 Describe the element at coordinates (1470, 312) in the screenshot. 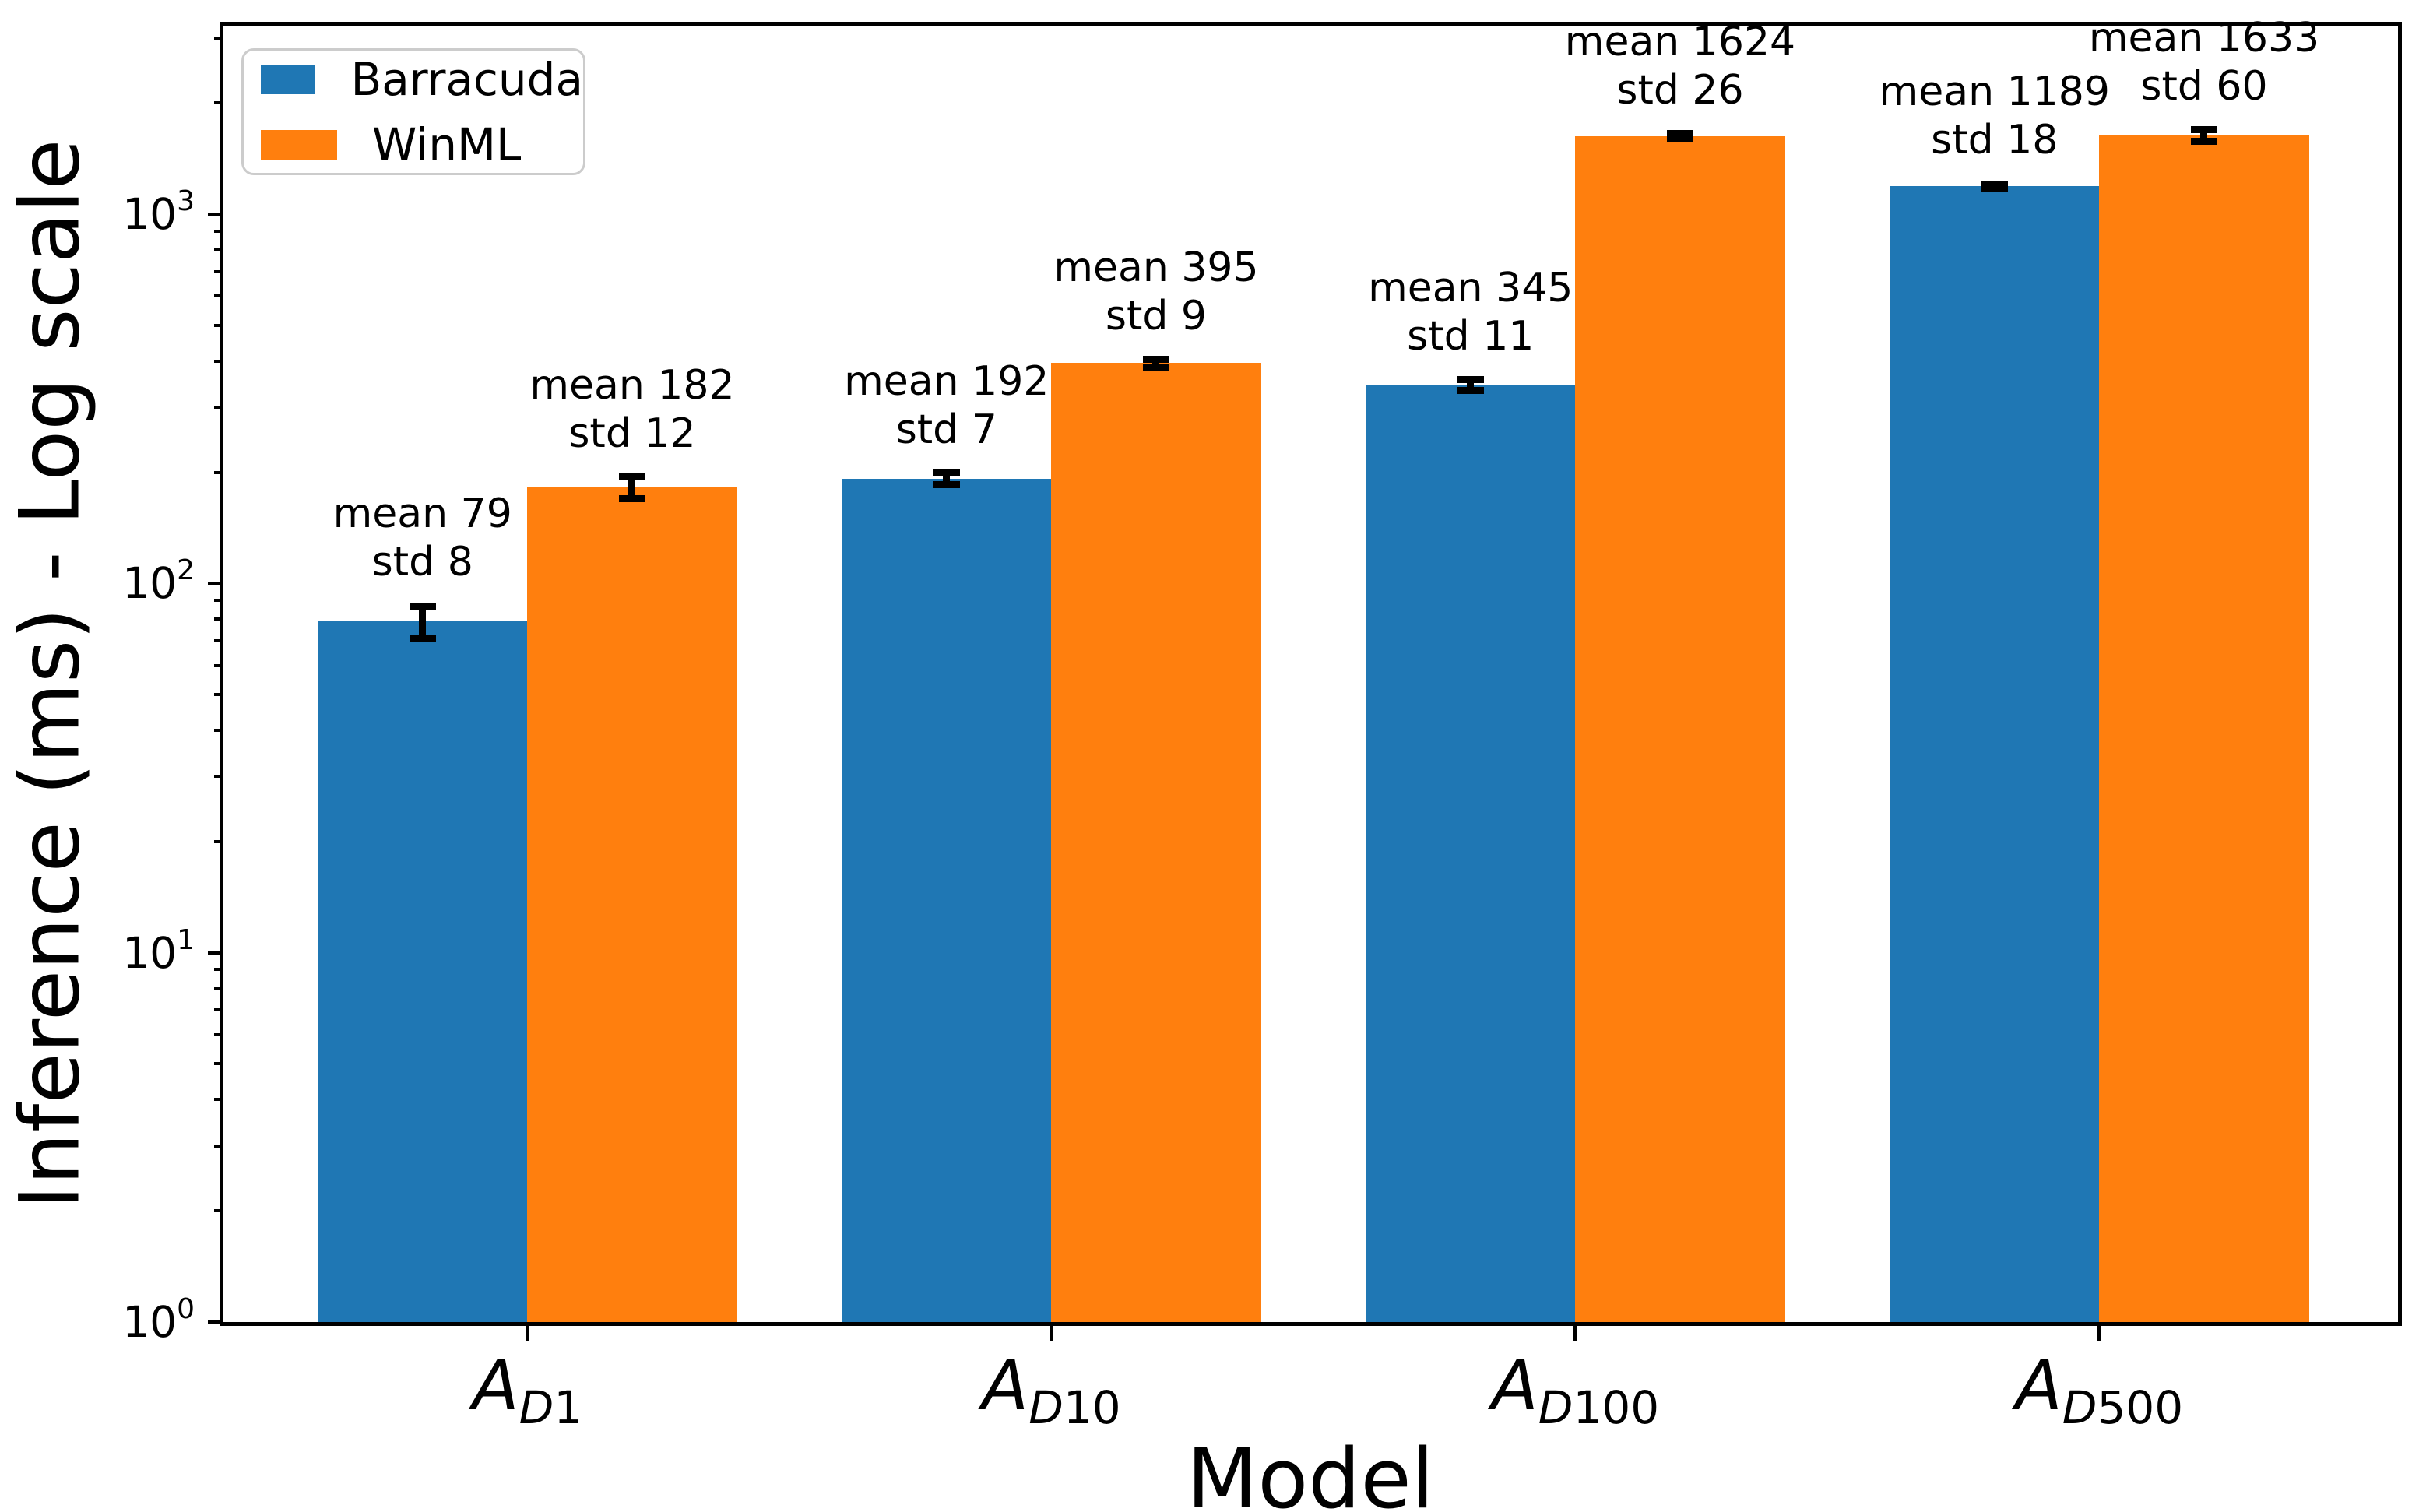

I see `bar-annotation: mean 345 std 11` at that location.